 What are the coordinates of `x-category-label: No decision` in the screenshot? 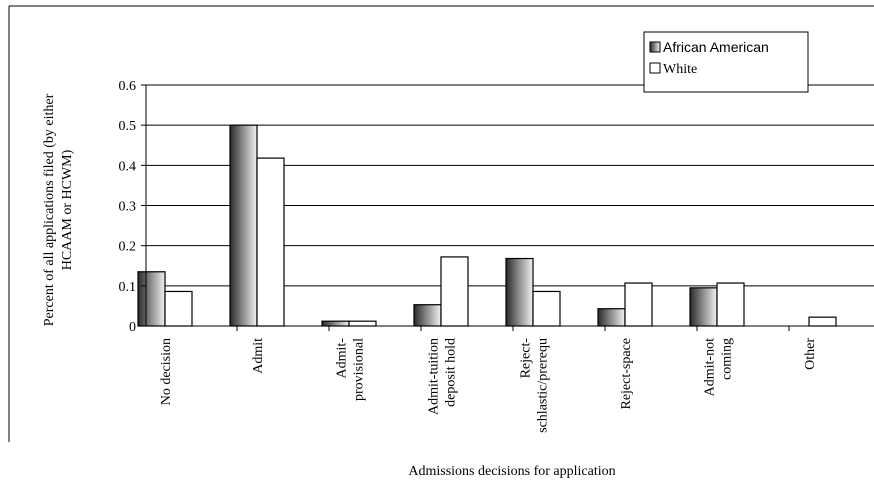 It's located at (166, 371).